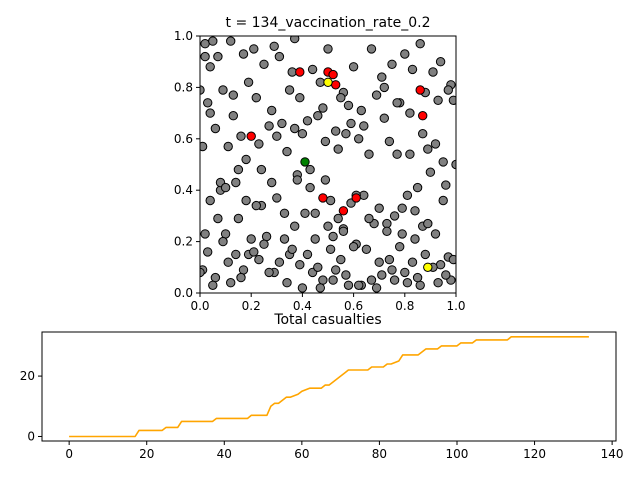 This screenshot has height=480, width=640. I want to click on line-x-tick-label: 100, so click(457, 454).